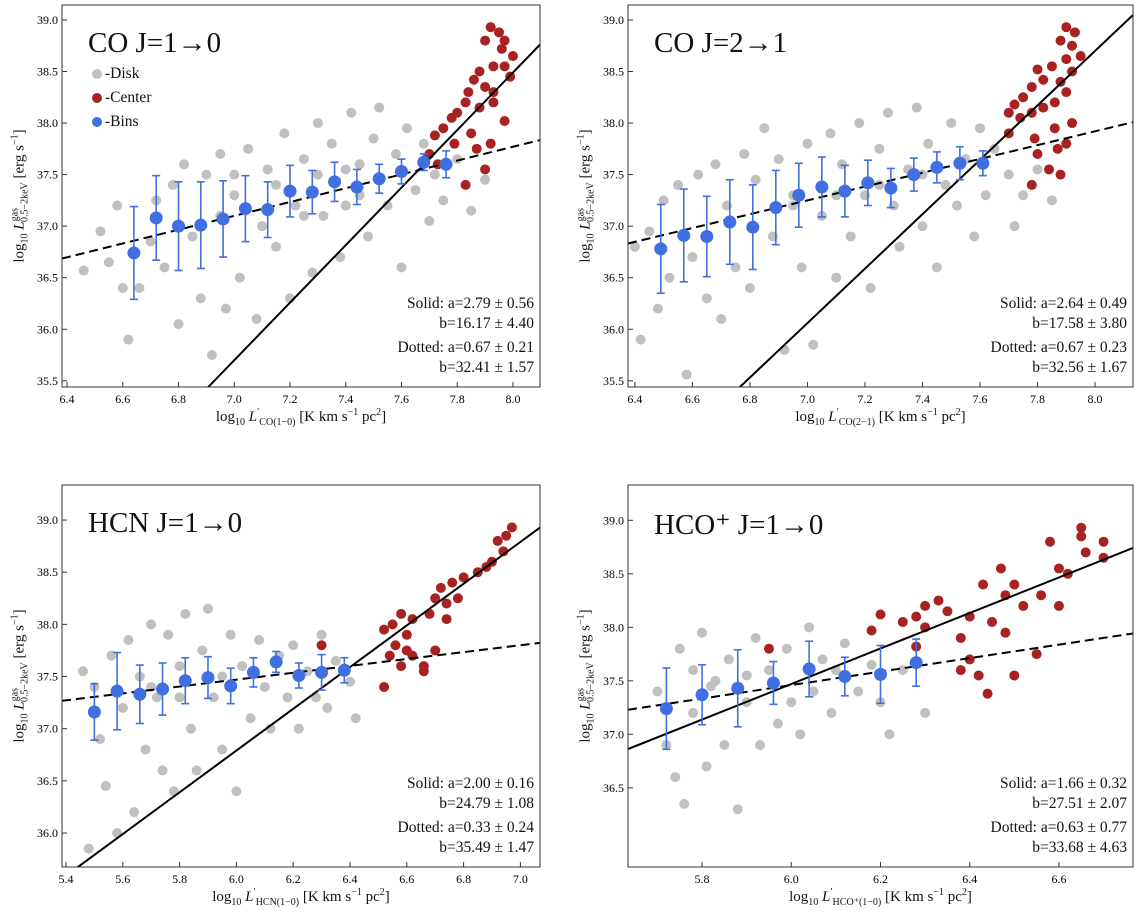 The image size is (1138, 923). What do you see at coordinates (613, 381) in the screenshot?
I see `y-tick-label: 35.5` at bounding box center [613, 381].